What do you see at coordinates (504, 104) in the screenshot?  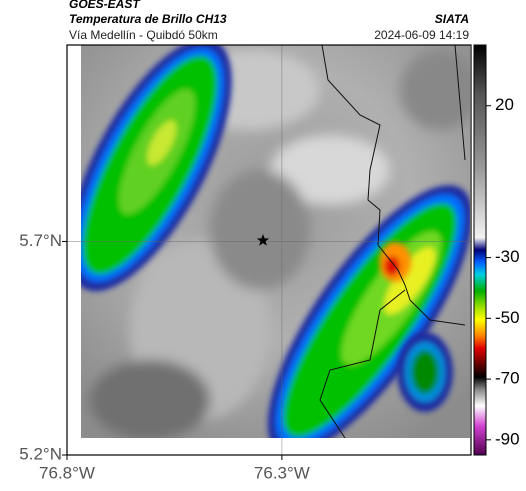 I see `colorbar-tick-label: 20` at bounding box center [504, 104].